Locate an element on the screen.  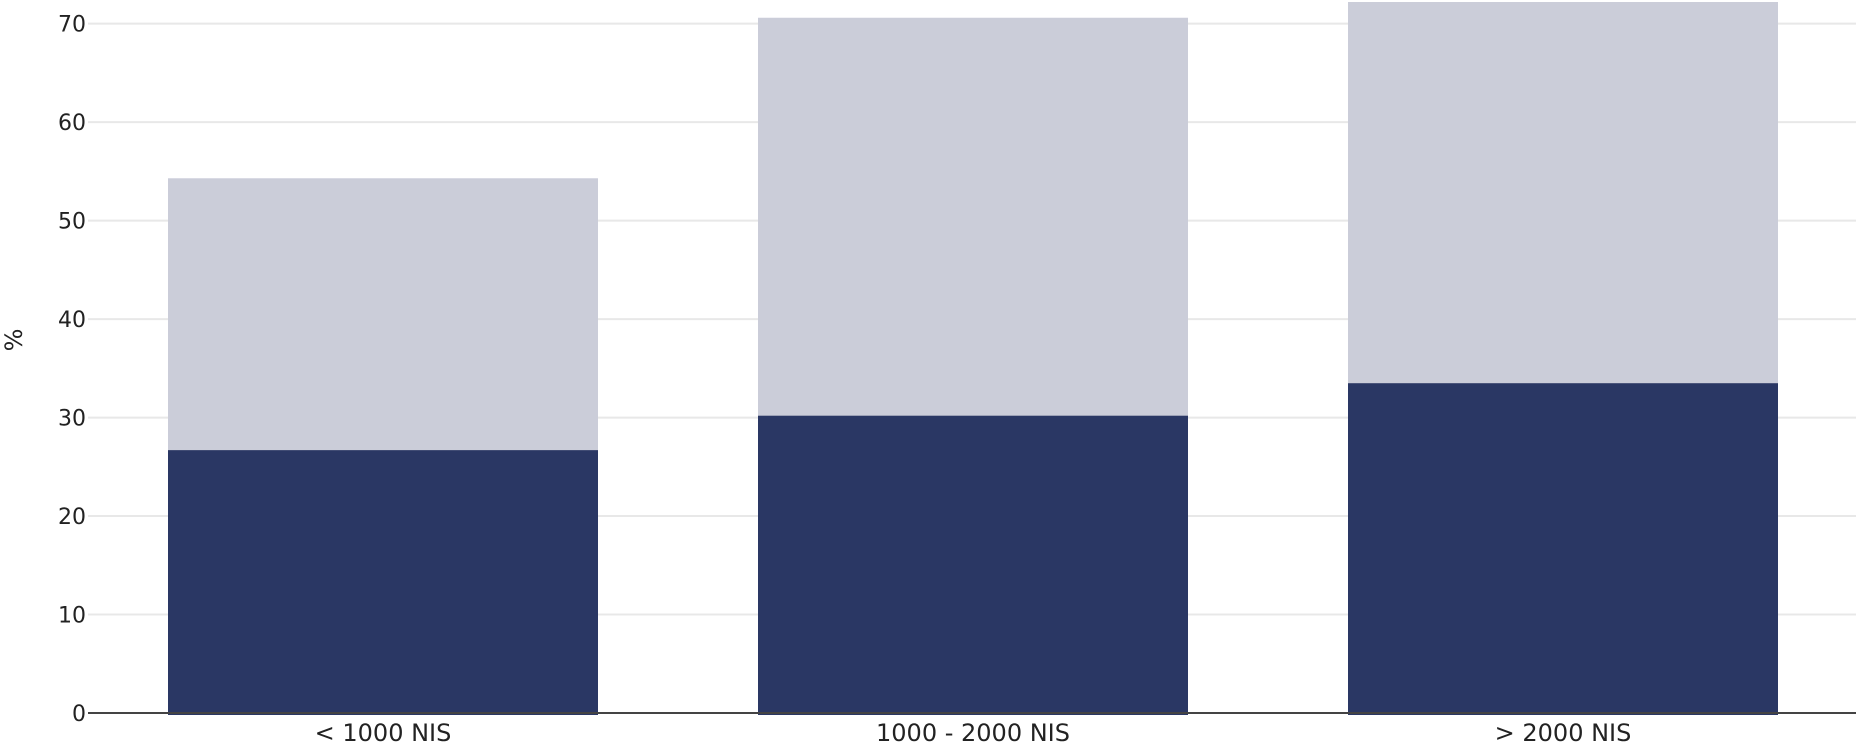
y-tick-label: 60 is located at coordinates (72, 123).